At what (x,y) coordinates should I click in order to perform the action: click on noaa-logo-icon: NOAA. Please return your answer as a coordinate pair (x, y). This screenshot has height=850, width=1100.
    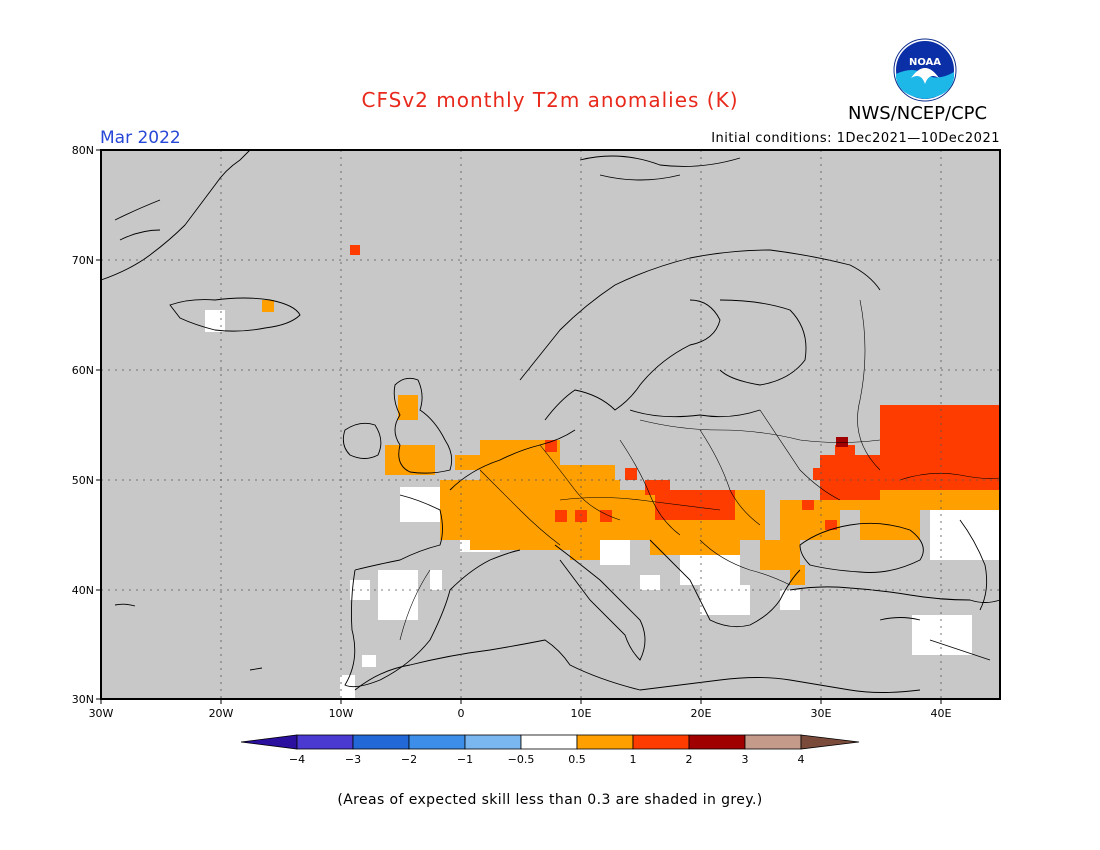
    Looking at the image, I should click on (925, 70).